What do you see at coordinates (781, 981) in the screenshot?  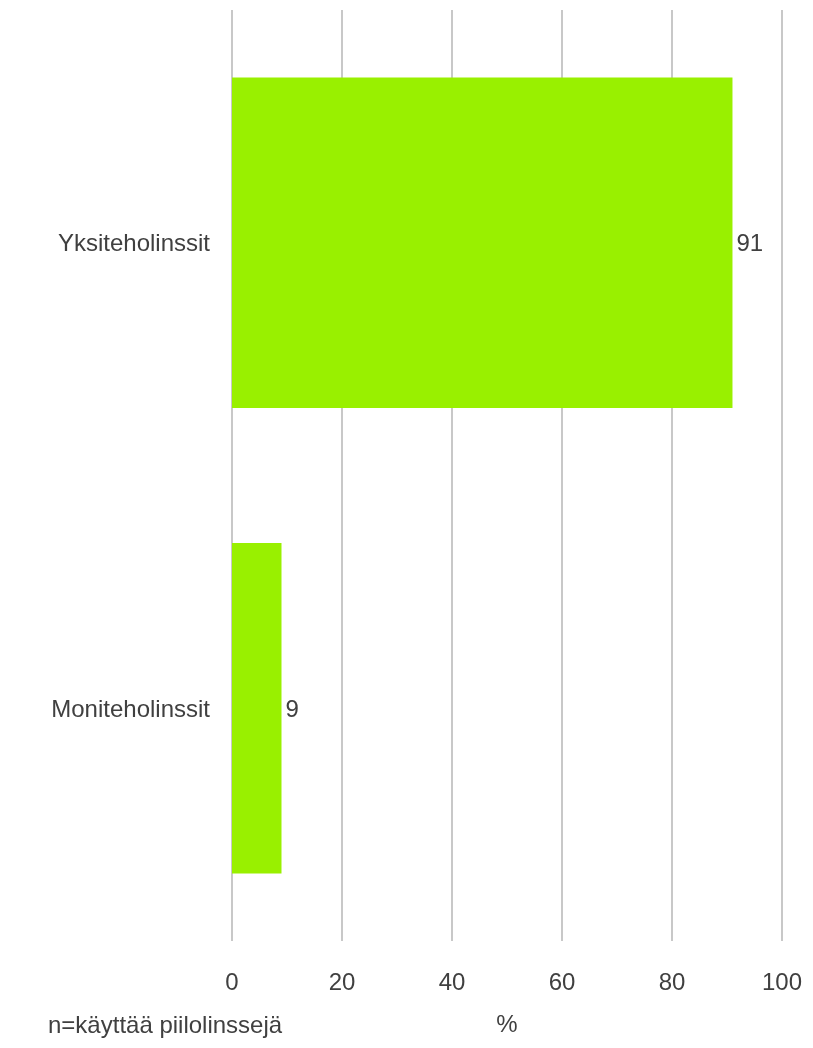 I see `x-tick-label: 100` at bounding box center [781, 981].